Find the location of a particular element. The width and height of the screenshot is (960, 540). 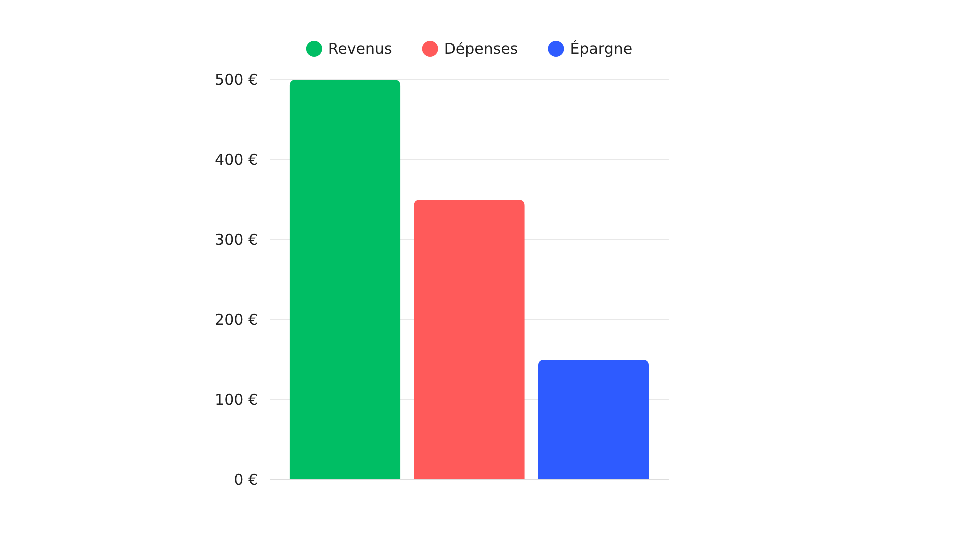

legend-label: Épargne is located at coordinates (601, 49).